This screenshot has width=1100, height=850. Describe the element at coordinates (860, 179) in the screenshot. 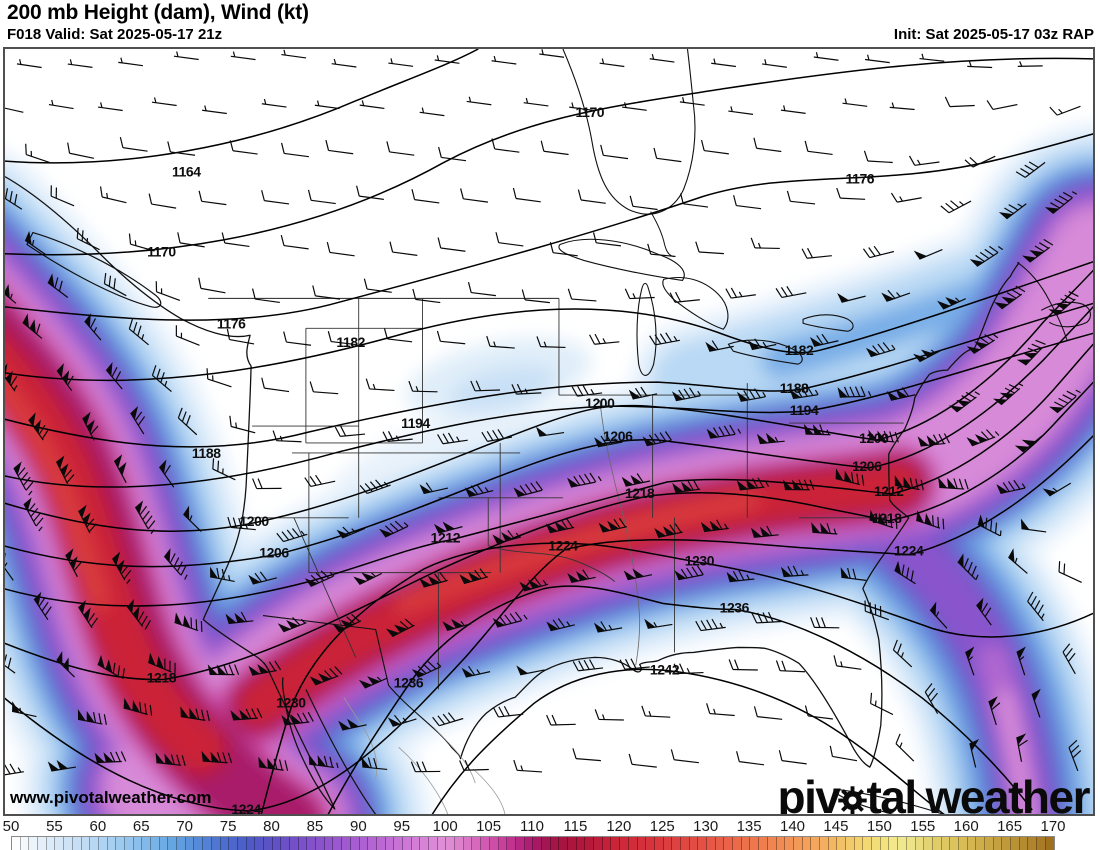

I see `contour-label: 1176` at that location.